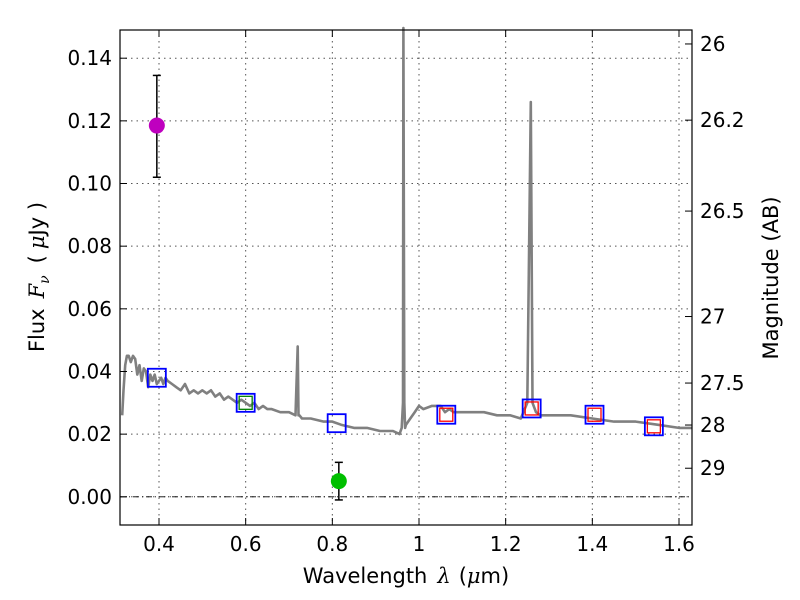  What do you see at coordinates (722, 383) in the screenshot?
I see `y2-tick-label: 27.5` at bounding box center [722, 383].